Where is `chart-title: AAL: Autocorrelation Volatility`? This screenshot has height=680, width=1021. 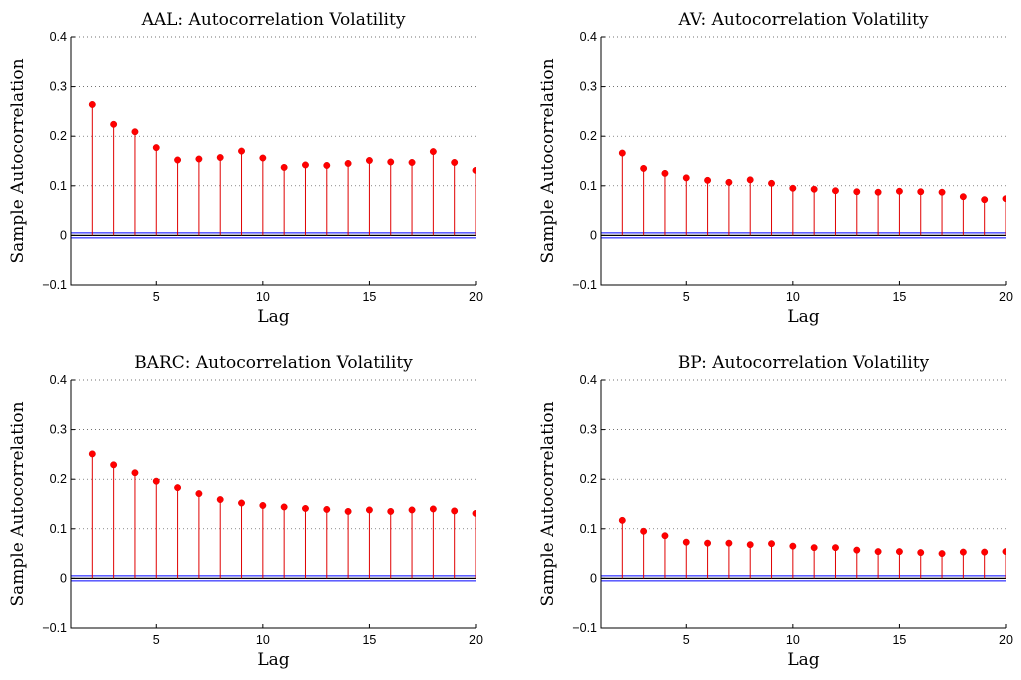
chart-title: AAL: Autocorrelation Volatility is located at coordinates (273, 20).